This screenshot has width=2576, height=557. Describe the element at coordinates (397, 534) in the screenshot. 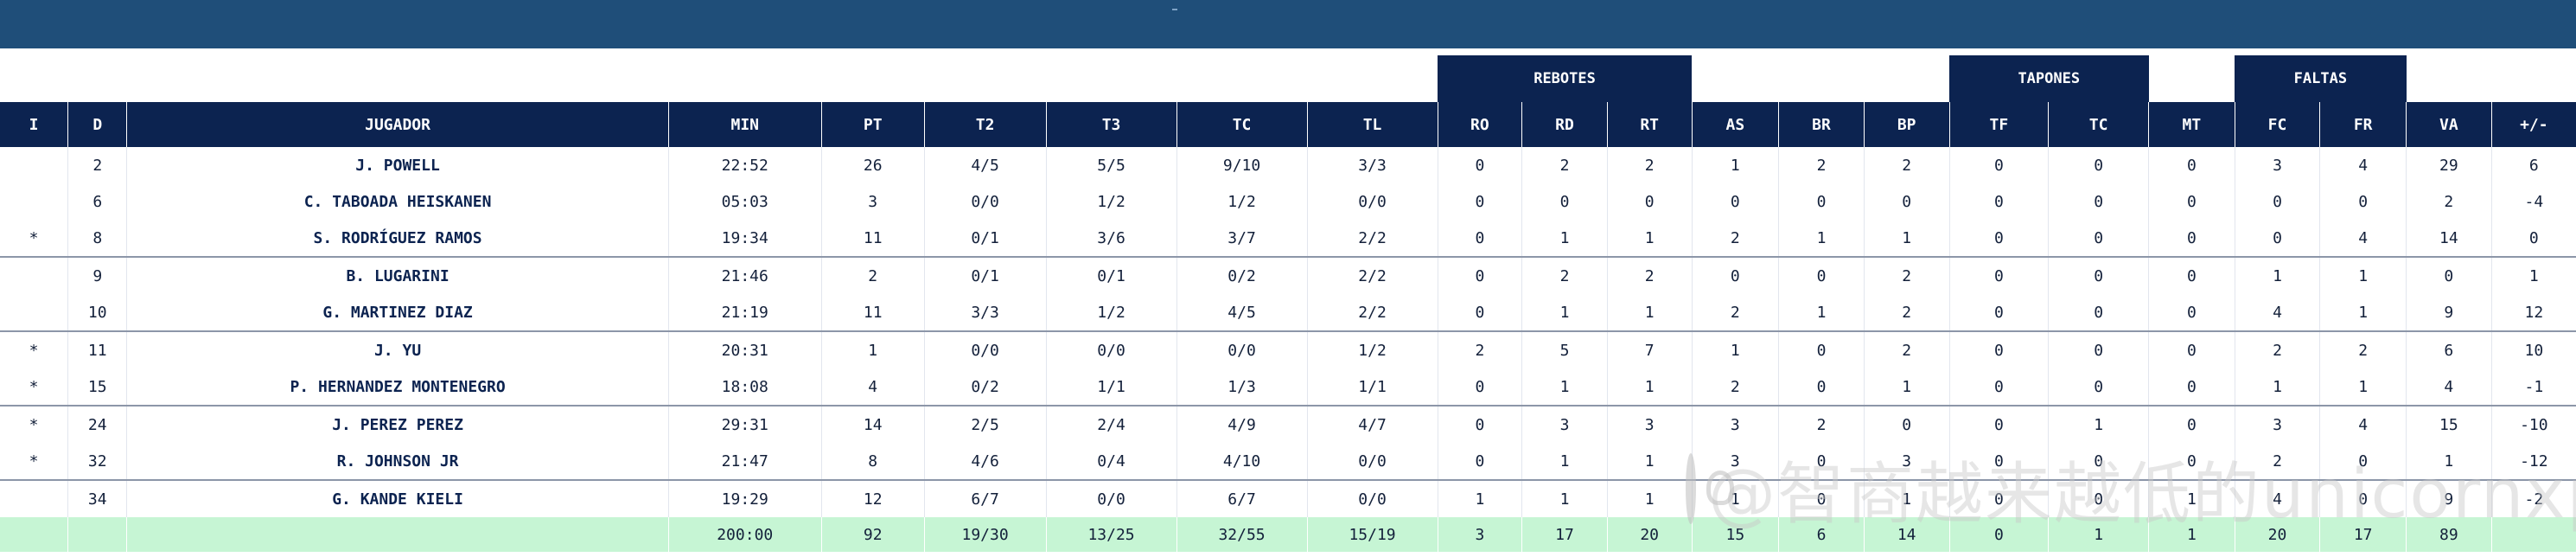

I see `total-player` at that location.